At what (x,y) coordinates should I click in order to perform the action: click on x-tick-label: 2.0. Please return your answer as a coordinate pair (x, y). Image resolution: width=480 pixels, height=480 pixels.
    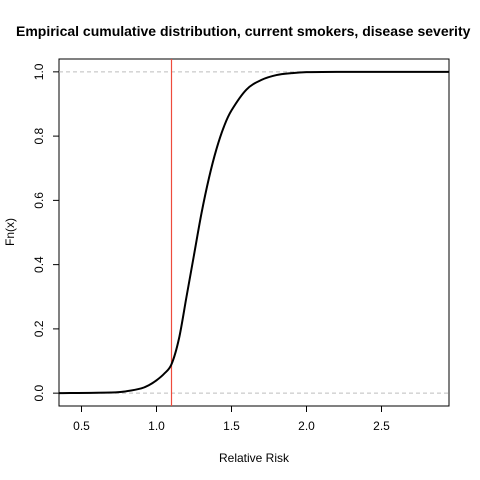
    Looking at the image, I should click on (306, 426).